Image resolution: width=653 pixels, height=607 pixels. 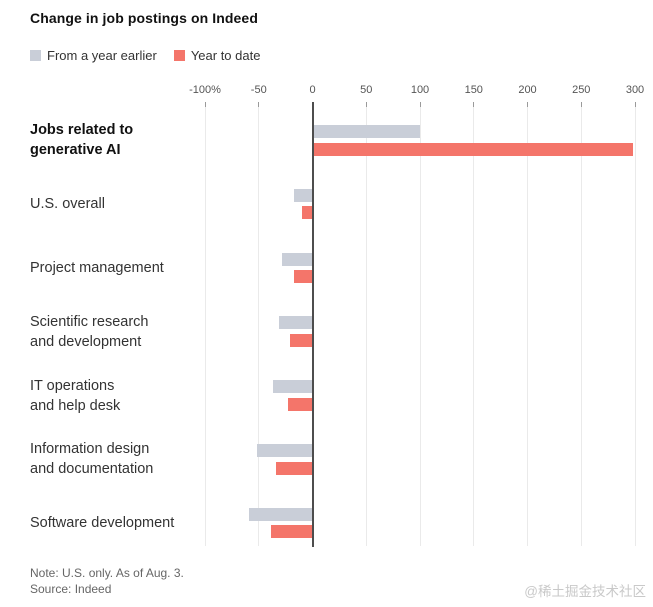 I want to click on legend-item-year-earlier: From a year earlier, so click(x=93, y=55).